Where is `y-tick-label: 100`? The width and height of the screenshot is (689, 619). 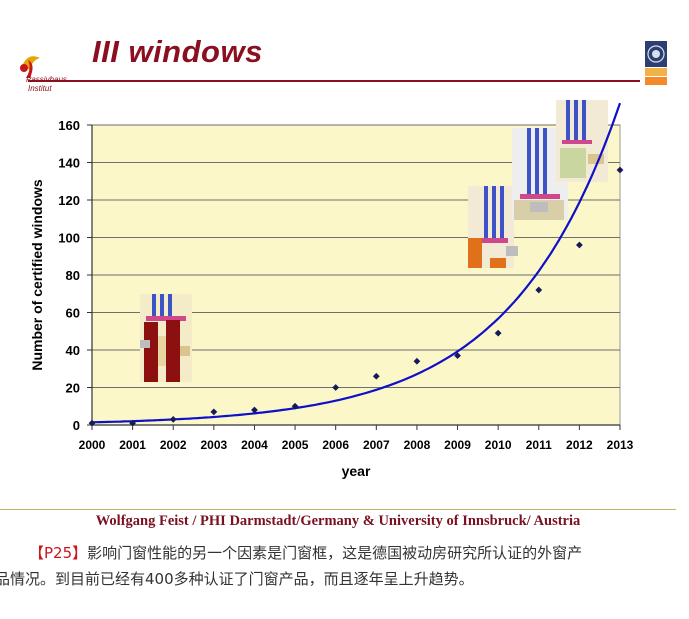
y-tick-label: 100 is located at coordinates (69, 238).